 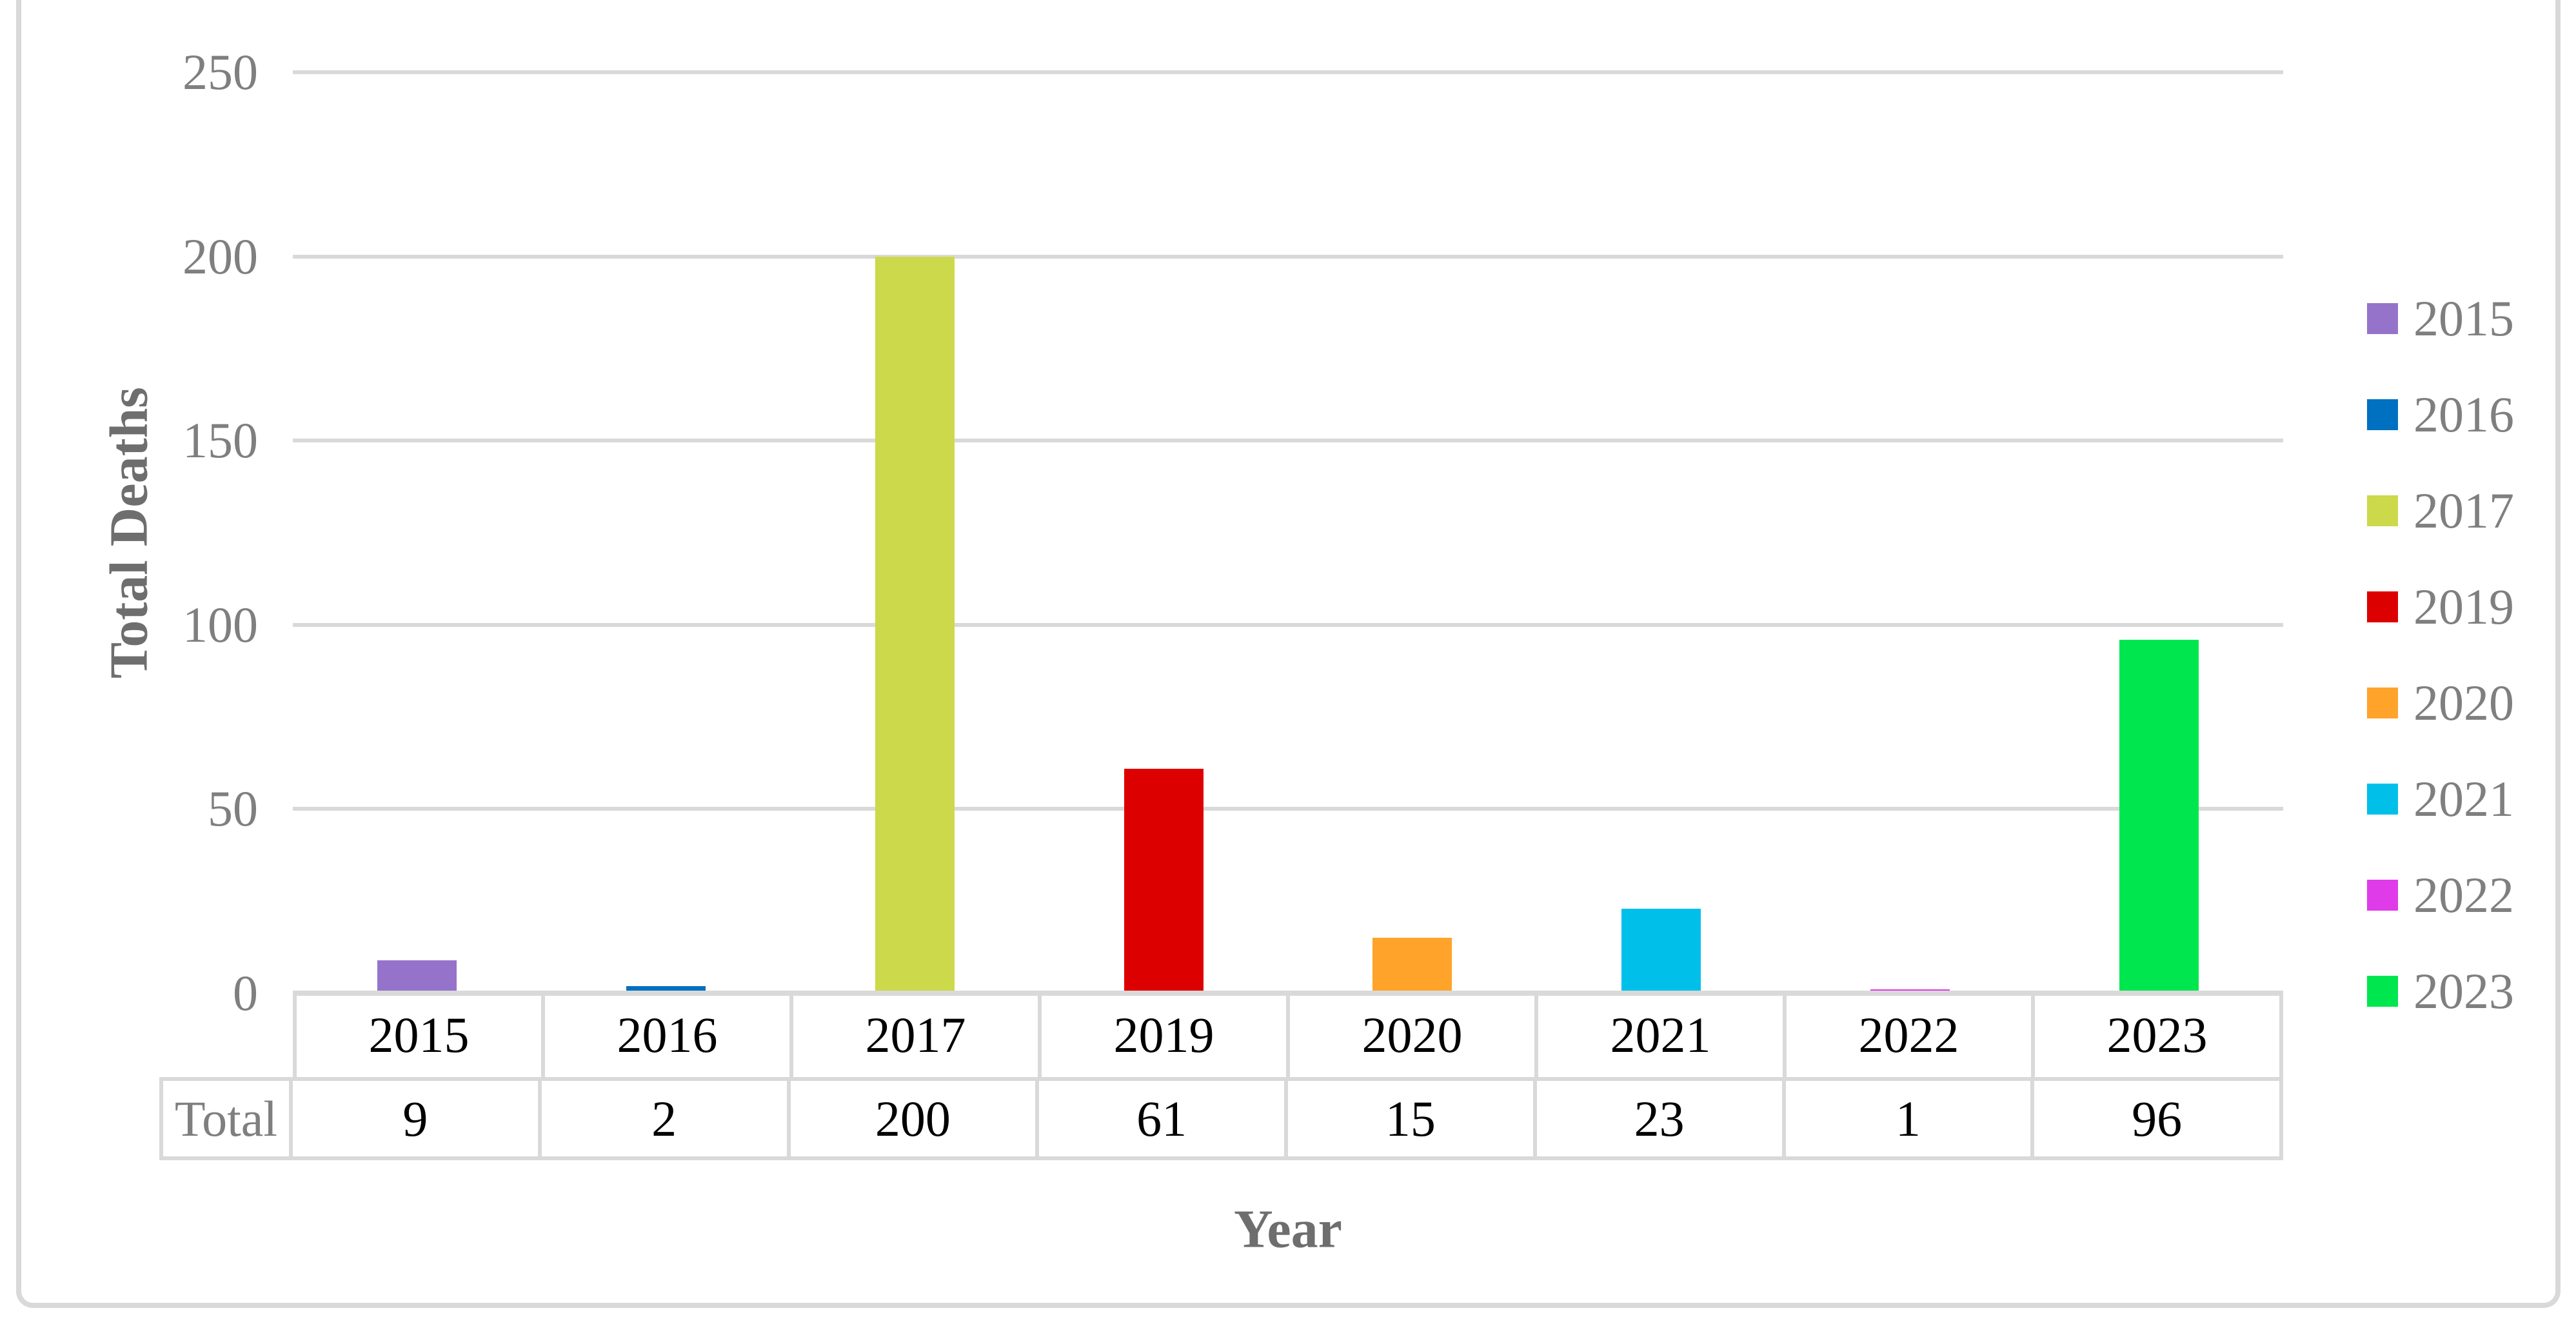 What do you see at coordinates (2382, 703) in the screenshot?
I see `legend-swatch-2020` at bounding box center [2382, 703].